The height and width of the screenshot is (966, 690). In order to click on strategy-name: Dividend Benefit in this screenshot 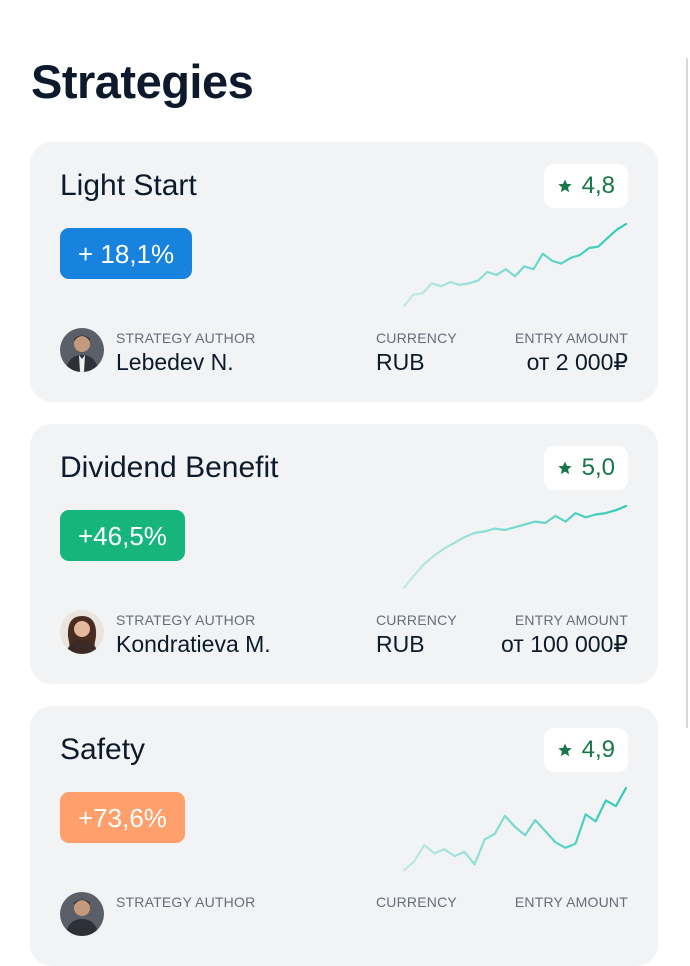, I will do `click(169, 467)`.